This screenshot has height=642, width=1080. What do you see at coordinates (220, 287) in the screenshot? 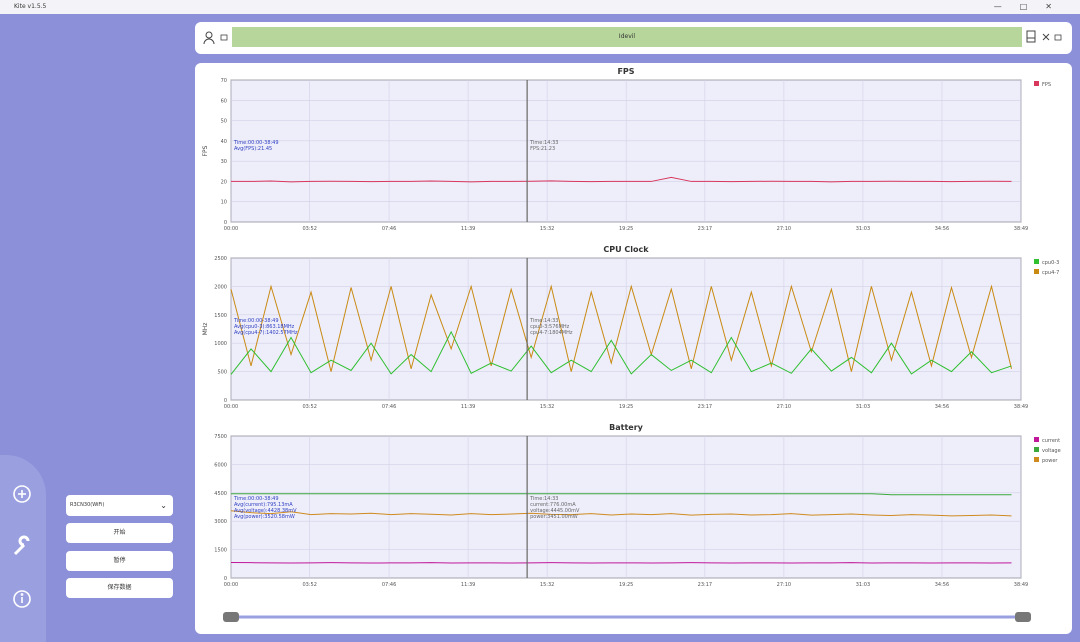
I see `y-tick-label: 2000` at bounding box center [220, 287].